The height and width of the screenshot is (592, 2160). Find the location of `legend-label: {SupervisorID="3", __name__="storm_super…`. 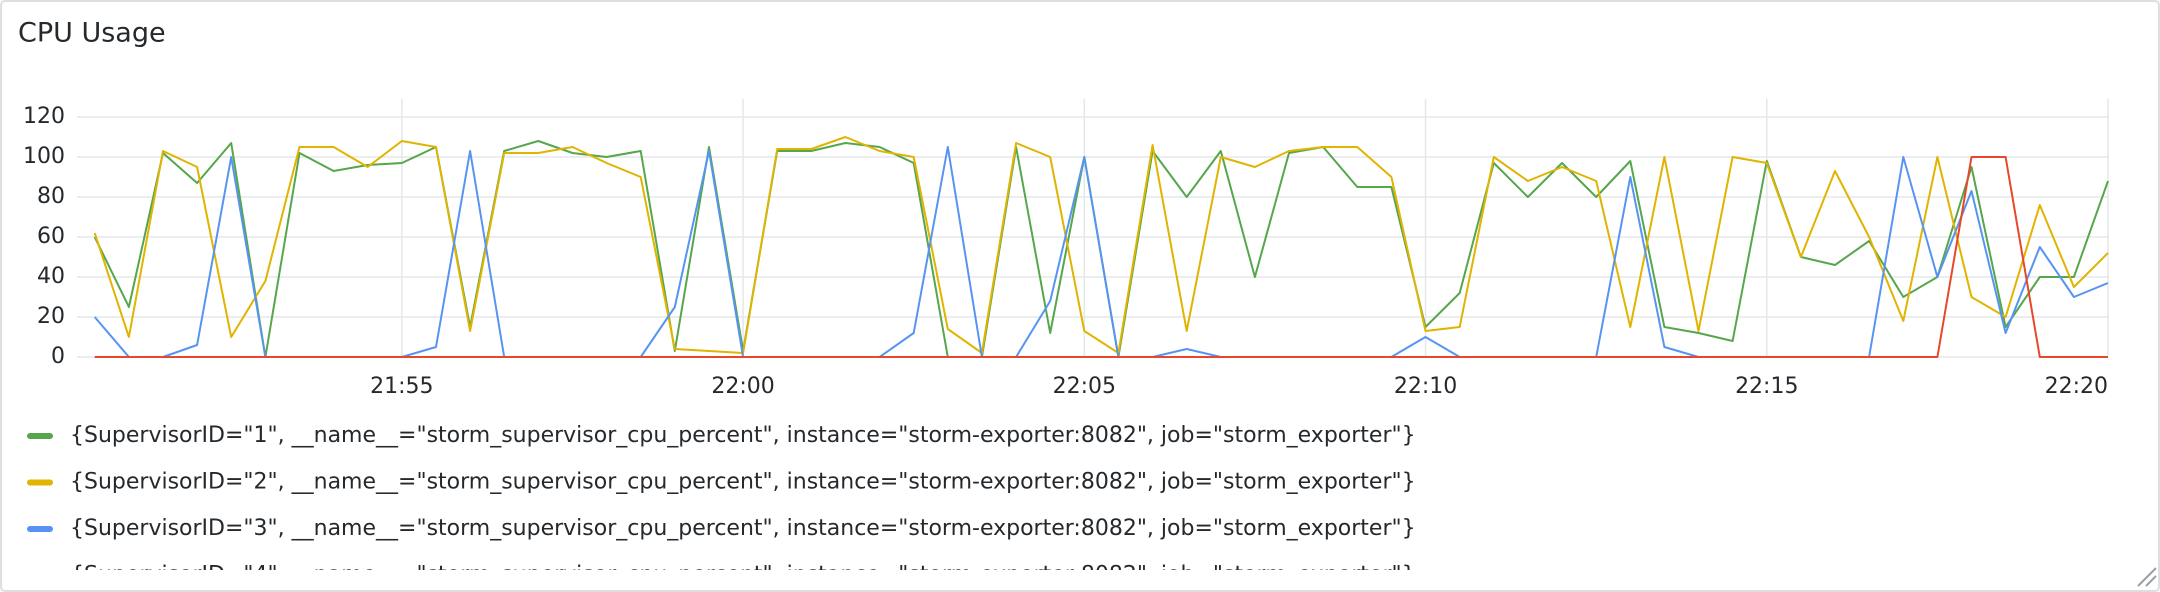

legend-label: {SupervisorID="3", __name__="storm_super… is located at coordinates (743, 528).